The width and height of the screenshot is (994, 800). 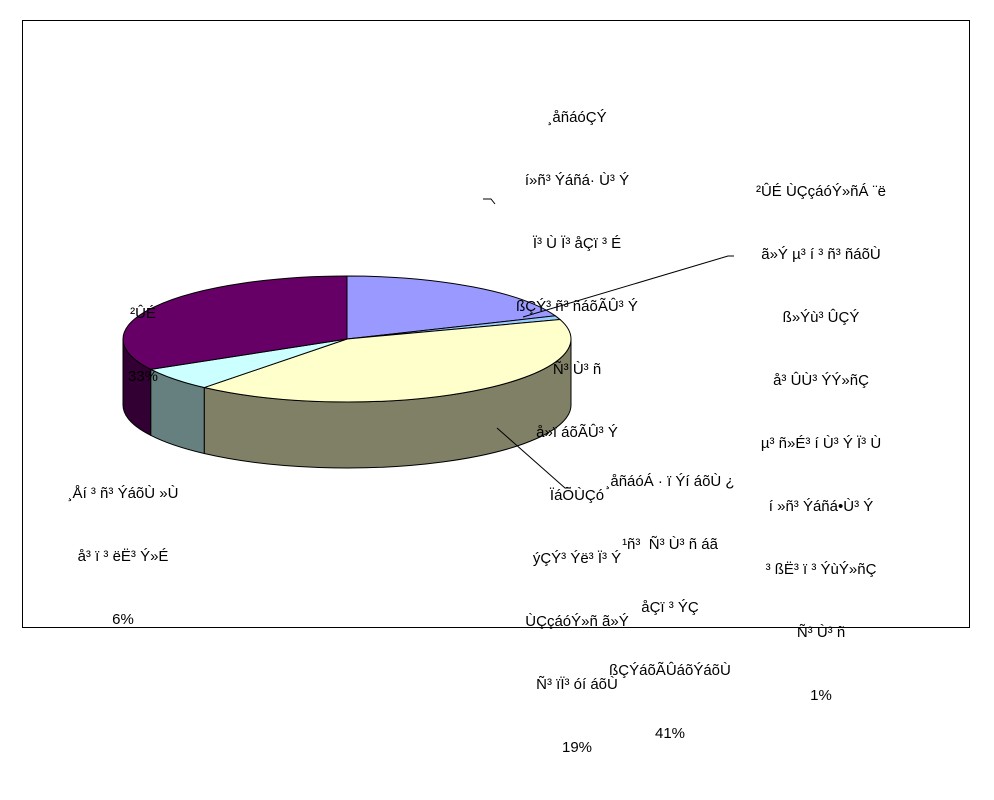 What do you see at coordinates (533, 458) in the screenshot?
I see `leader-line-s41` at bounding box center [533, 458].